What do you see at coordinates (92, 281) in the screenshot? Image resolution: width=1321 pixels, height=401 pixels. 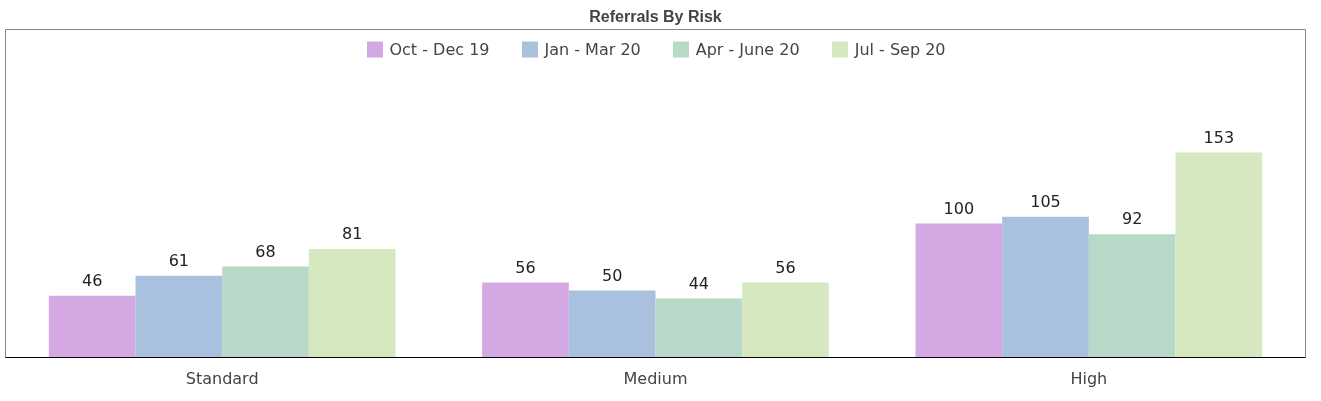 I see `data-label: 46` at bounding box center [92, 281].